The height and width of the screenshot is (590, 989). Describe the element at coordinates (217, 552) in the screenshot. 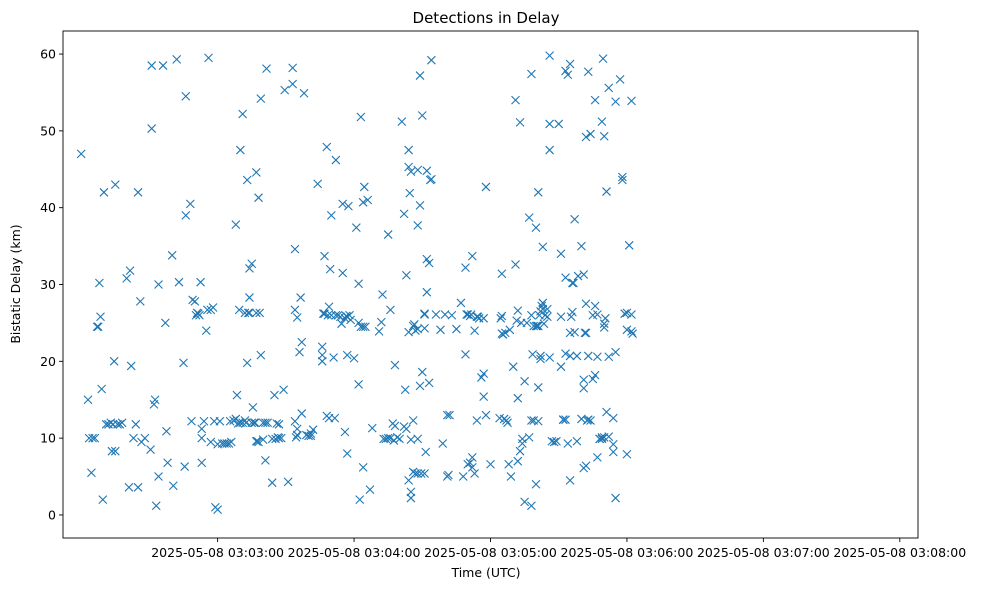

I see `x-tick-label: 2025-05-08 03:03:00` at that location.